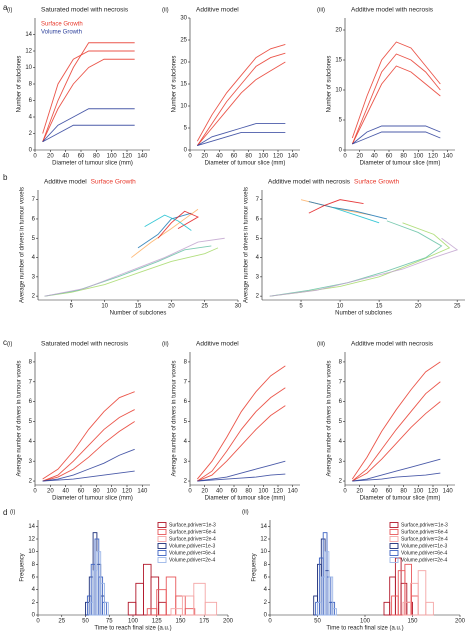 Image resolution: width=474 pixels, height=643 pixels. What do you see at coordinates (65, 157) in the screenshot?
I see `x-tick-label: 40` at bounding box center [65, 157].